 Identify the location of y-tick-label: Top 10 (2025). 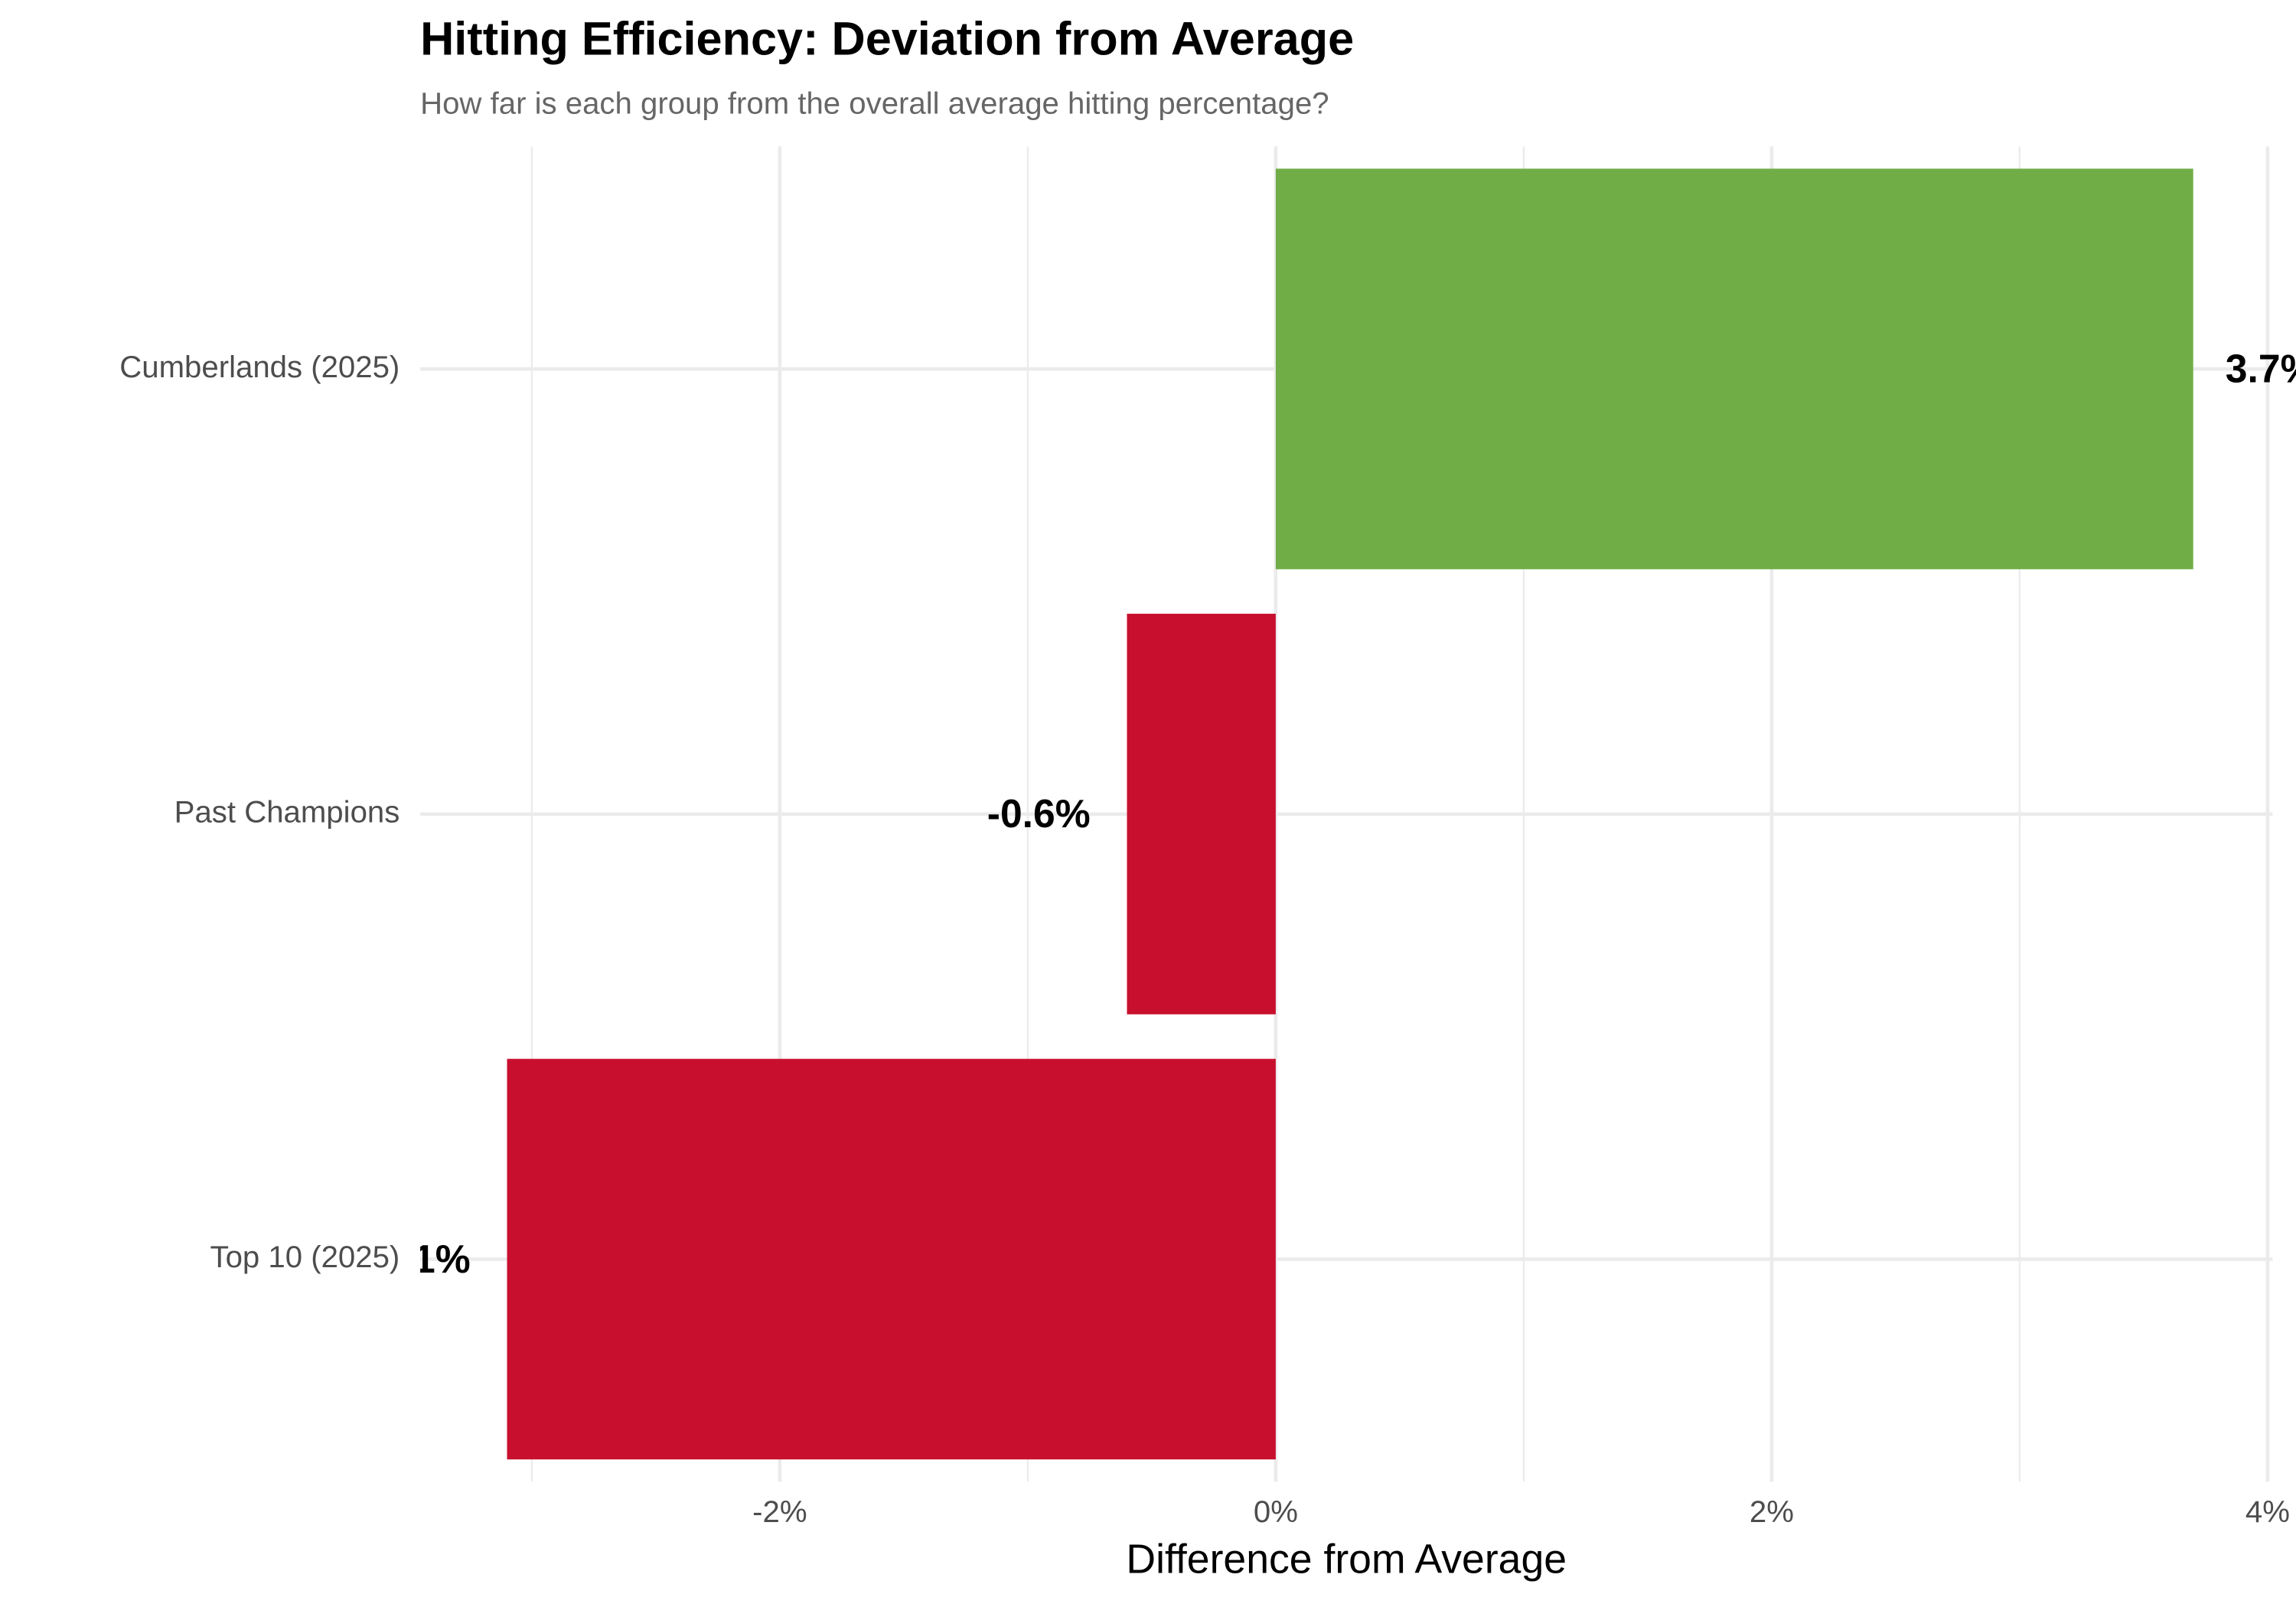
(305, 1257).